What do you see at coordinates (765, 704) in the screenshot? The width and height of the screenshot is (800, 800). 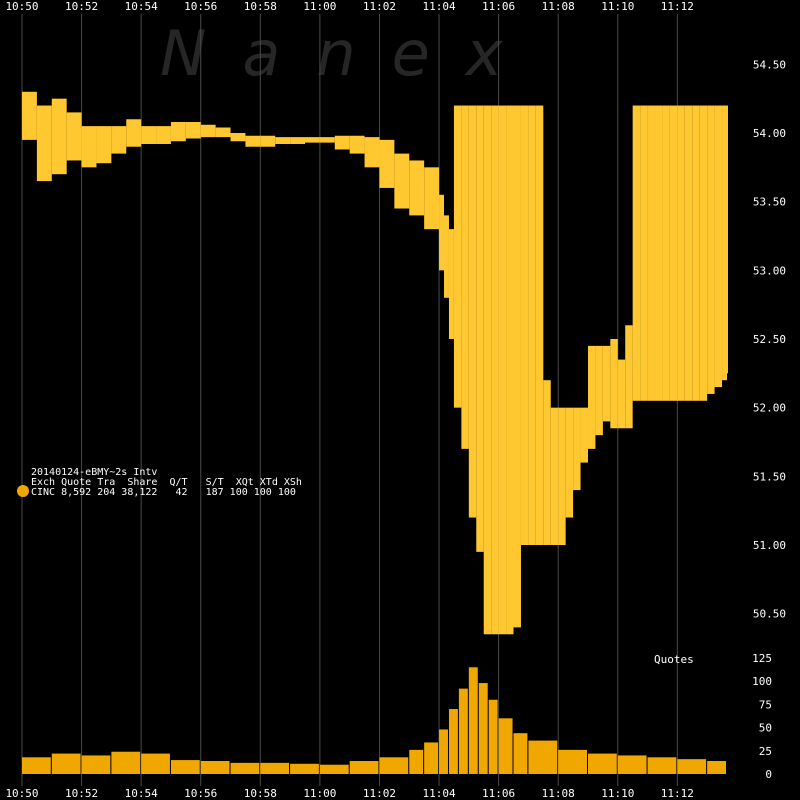 I see `volume-tick-label: 75` at bounding box center [765, 704].